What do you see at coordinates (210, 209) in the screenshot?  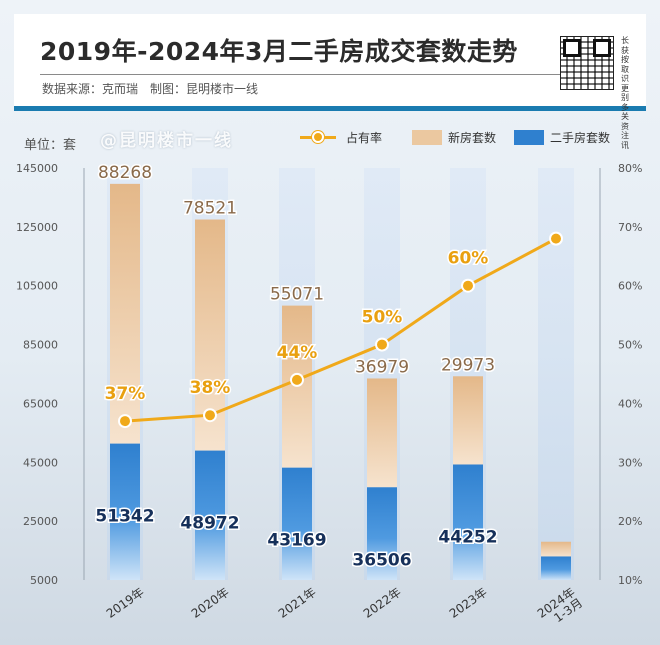 I see `new-house-value-label: 78521` at bounding box center [210, 209].